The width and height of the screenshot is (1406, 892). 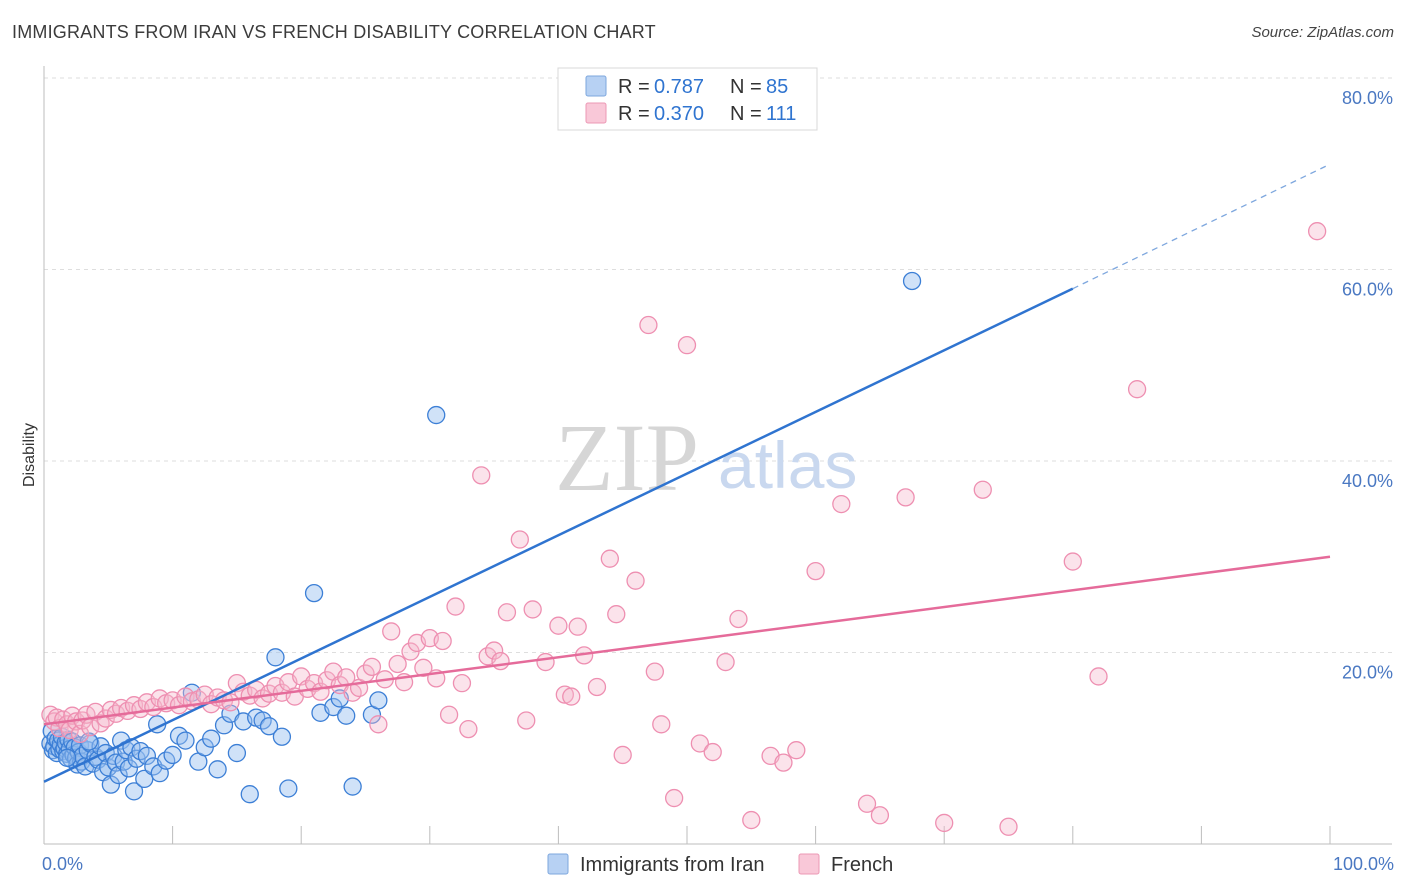 I want to click on x-tick-label-max-right: 100.0%, so click(x=1363, y=864).